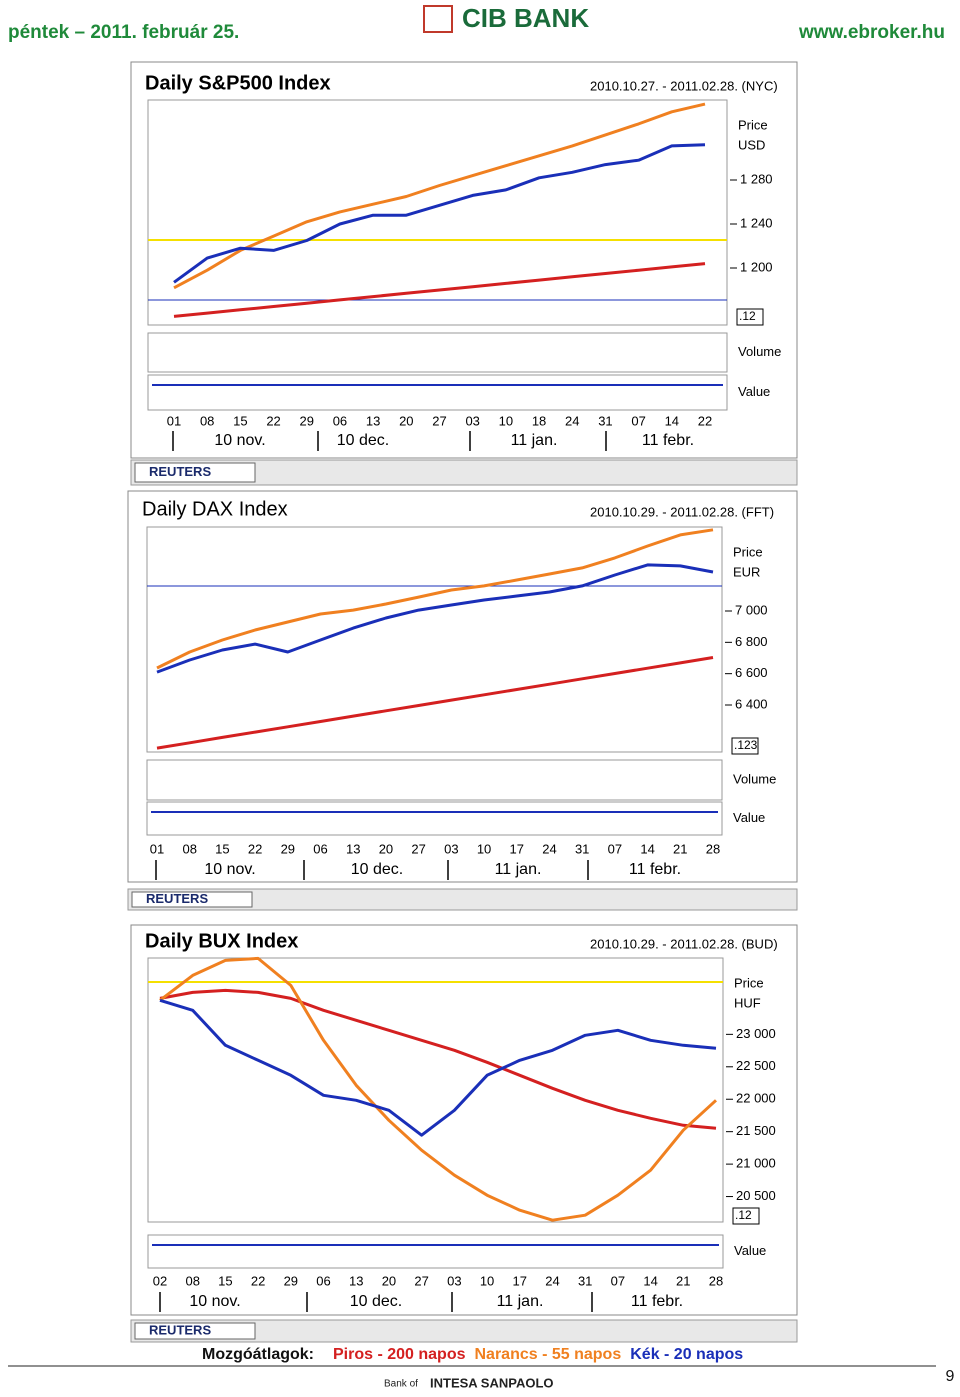  What do you see at coordinates (438, 19) in the screenshot?
I see `logo-icon` at bounding box center [438, 19].